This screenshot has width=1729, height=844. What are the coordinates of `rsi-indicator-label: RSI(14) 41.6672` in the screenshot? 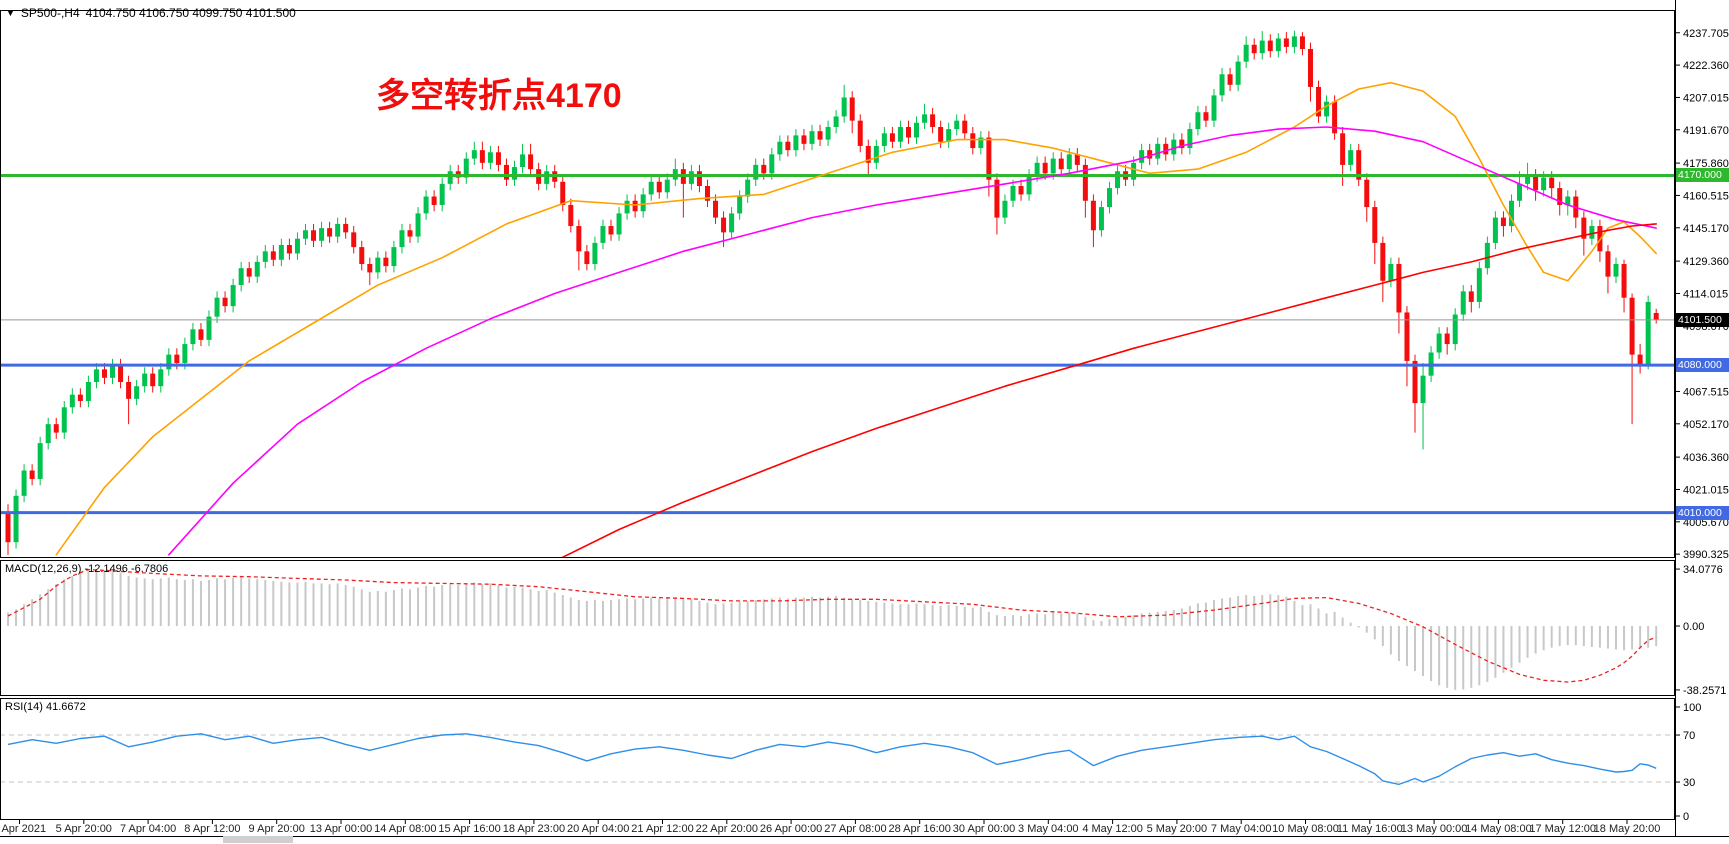 It's located at (45, 707).